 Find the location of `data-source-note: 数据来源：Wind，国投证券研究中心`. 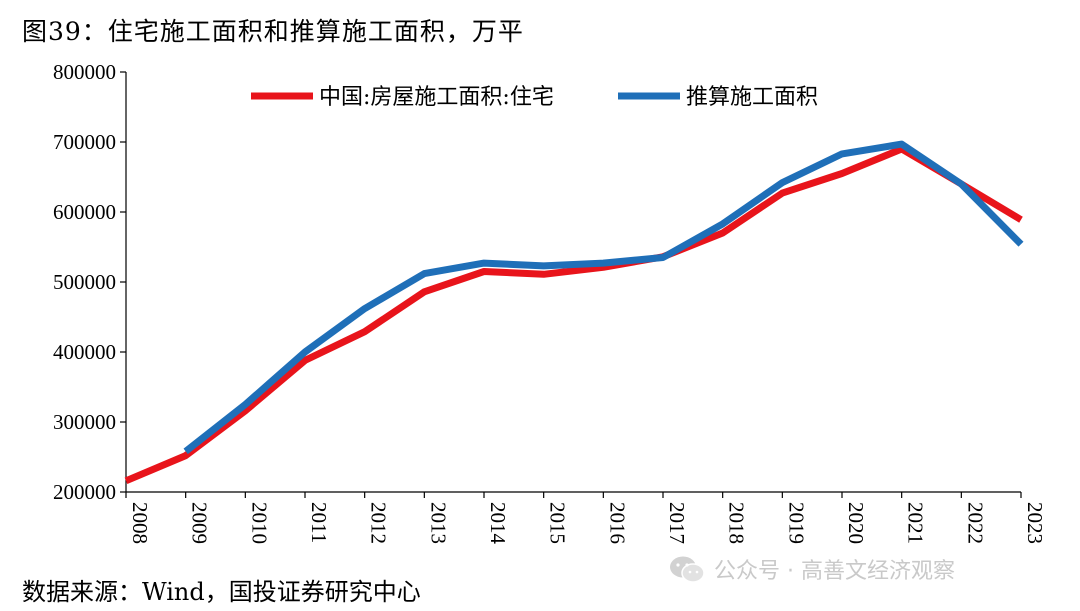

data-source-note: 数据来源：Wind，国投证券研究中心 is located at coordinates (221, 592).